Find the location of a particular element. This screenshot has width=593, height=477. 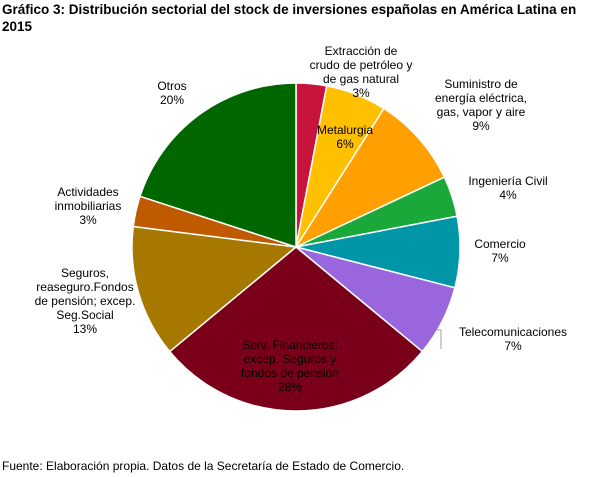

slice-label: Telecomunicaciones 7% is located at coordinates (513, 339).